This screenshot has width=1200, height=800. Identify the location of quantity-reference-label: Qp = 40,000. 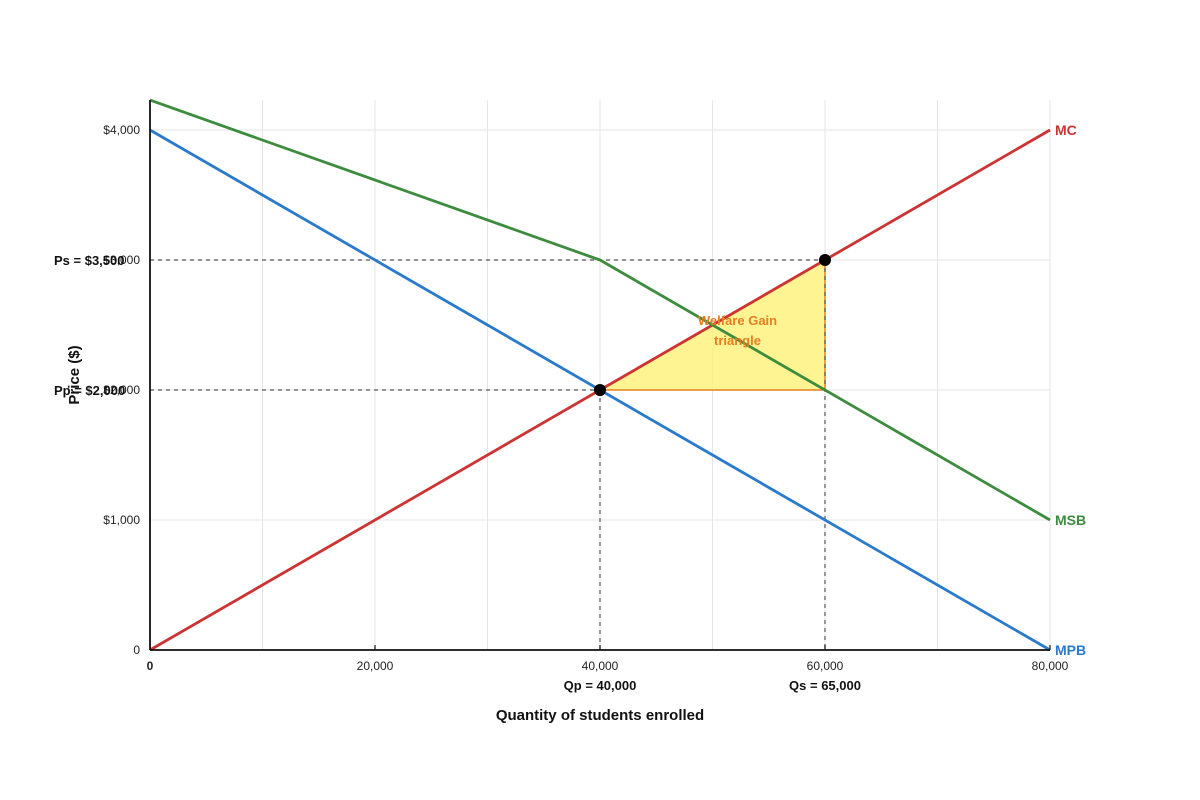
(600, 685).